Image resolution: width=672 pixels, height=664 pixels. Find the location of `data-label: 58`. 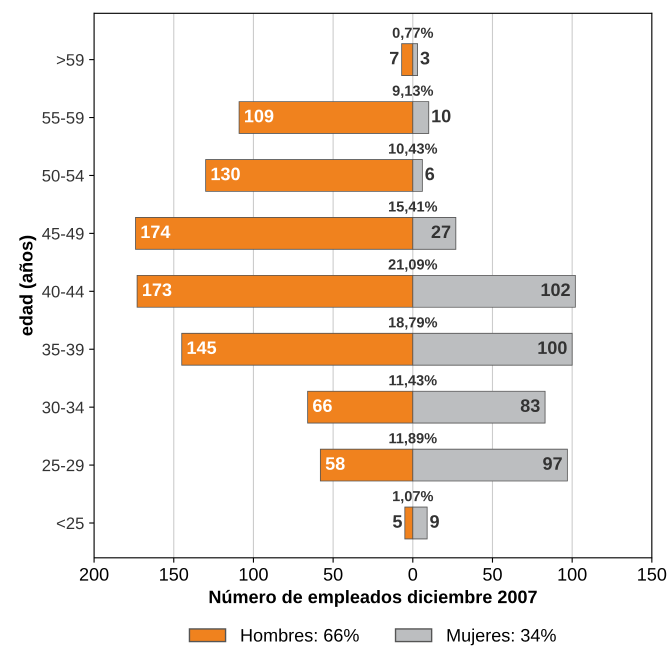

data-label: 58 is located at coordinates (335, 463).